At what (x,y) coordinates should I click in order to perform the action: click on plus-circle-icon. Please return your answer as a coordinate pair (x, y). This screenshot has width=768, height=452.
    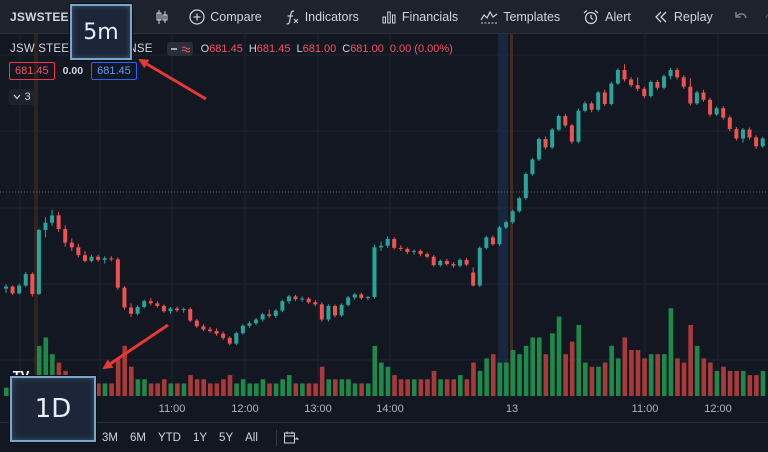
    Looking at the image, I should click on (197, 16).